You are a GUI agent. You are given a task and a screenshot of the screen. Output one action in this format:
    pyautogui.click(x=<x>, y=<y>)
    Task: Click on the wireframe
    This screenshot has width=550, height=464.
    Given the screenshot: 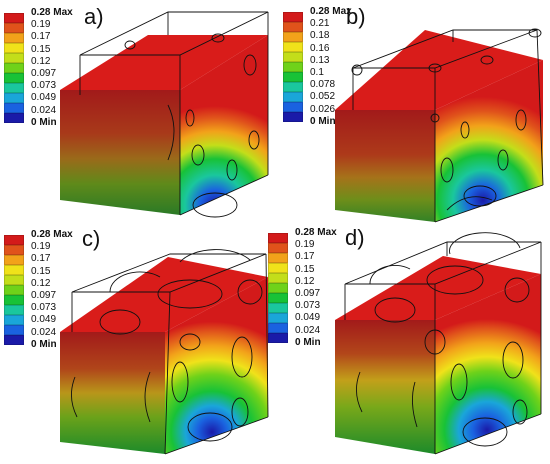 What is the action you would take?
    pyautogui.click(x=447, y=125)
    